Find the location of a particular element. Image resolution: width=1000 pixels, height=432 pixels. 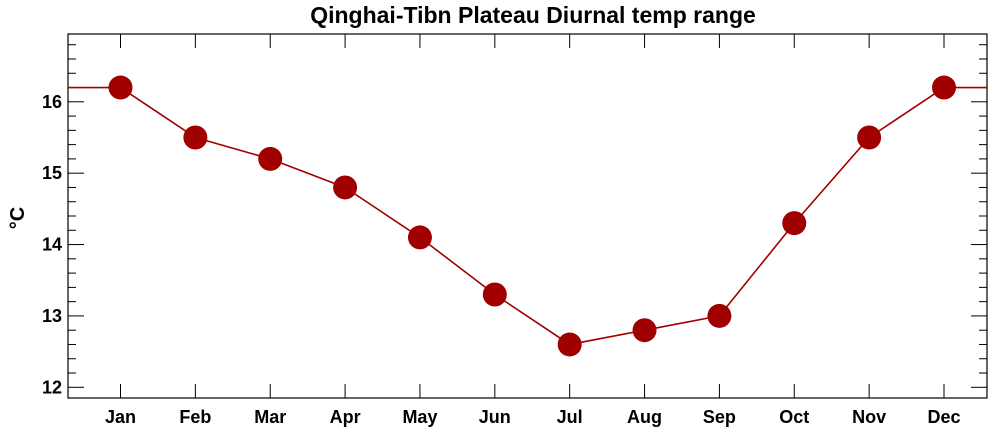

x-tick-label: Apr is located at coordinates (345, 417).